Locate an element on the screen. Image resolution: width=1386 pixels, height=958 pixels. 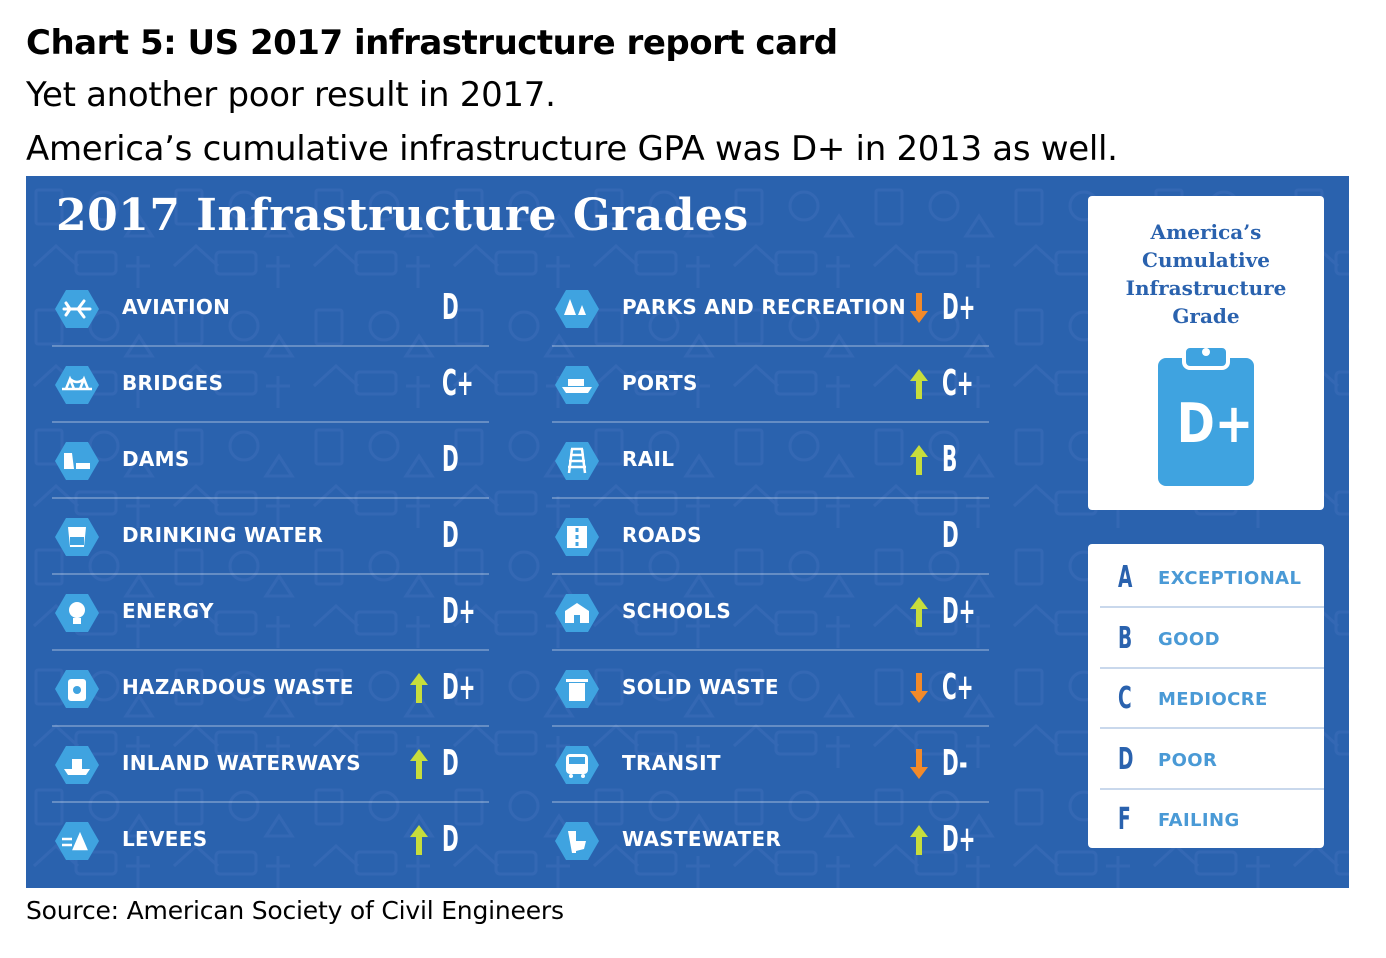
caption-line: Cumulative is located at coordinates (1206, 260).